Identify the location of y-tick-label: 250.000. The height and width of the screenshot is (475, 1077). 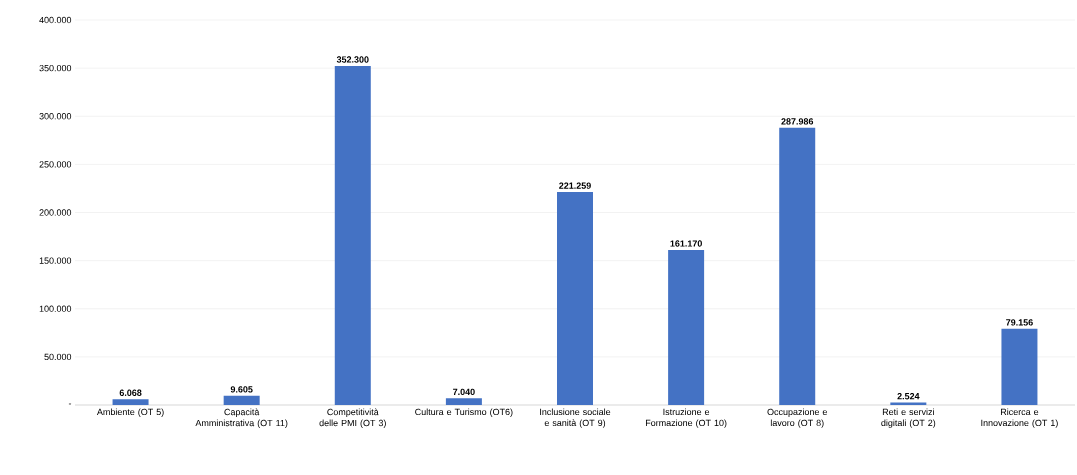
(55, 164).